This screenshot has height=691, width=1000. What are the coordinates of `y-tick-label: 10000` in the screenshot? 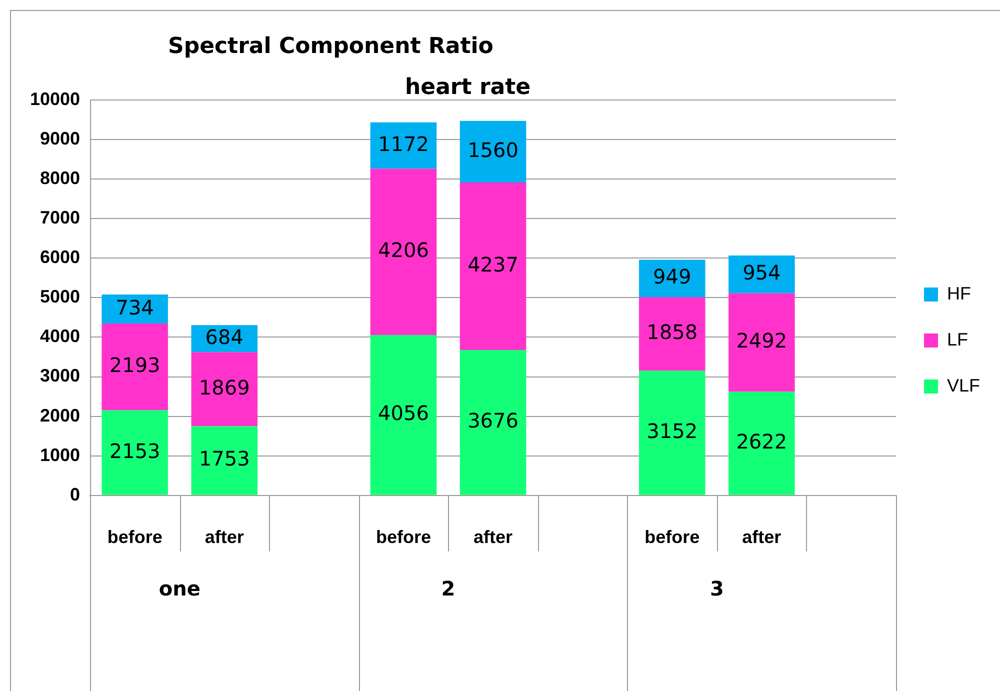 It's located at (55, 98).